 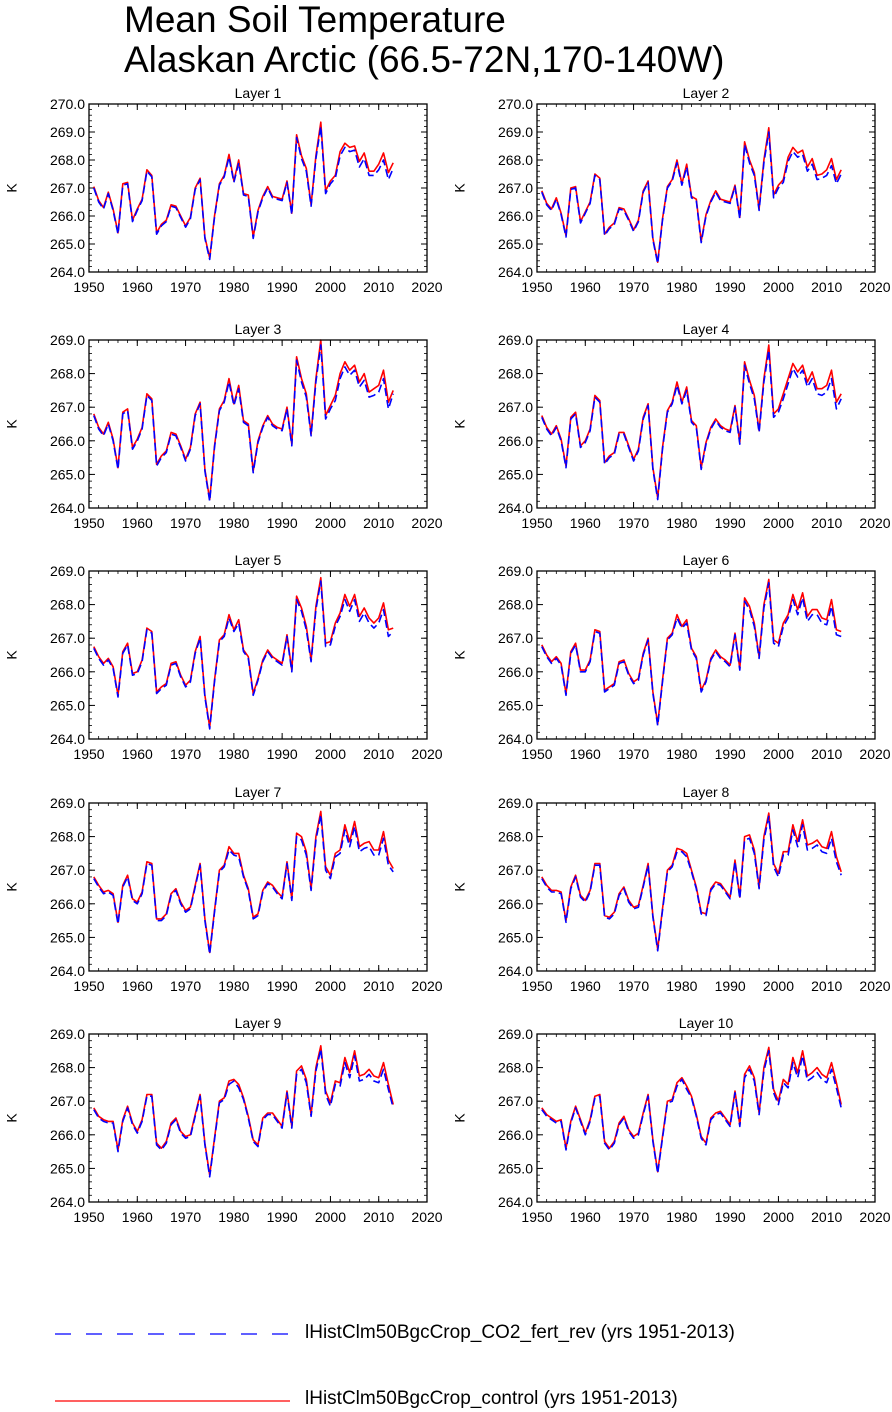 I want to click on layer-4-x-tick-label: 1950, so click(x=536, y=523).